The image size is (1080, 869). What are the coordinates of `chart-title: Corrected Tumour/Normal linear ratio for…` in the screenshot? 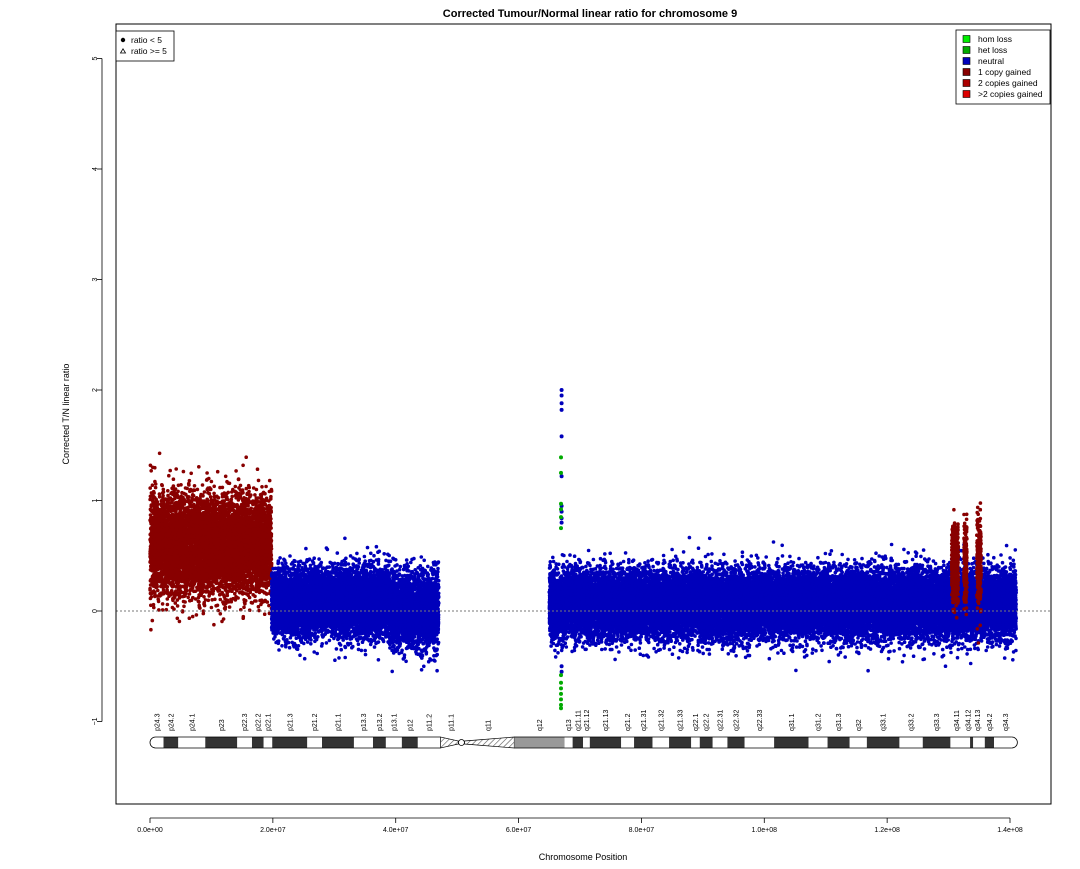 It's located at (590, 14).